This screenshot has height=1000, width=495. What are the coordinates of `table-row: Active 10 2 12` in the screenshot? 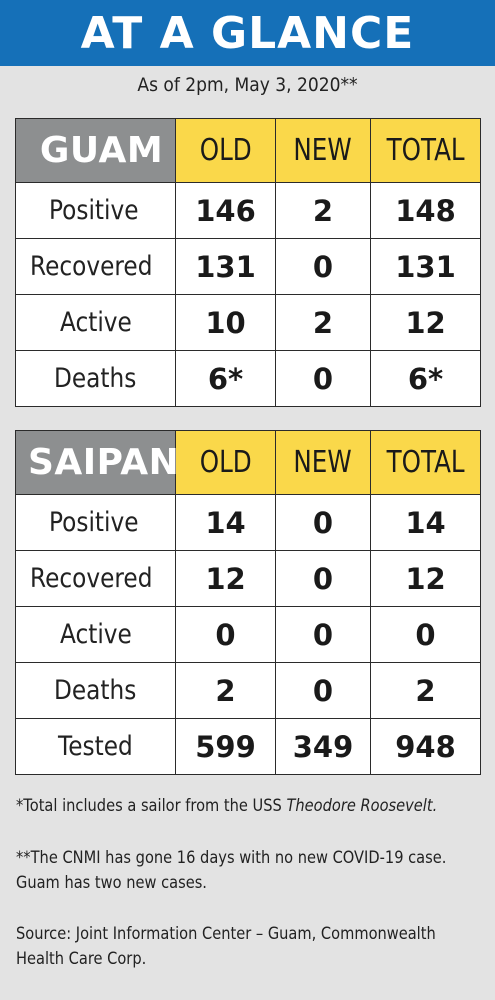 It's located at (248, 322).